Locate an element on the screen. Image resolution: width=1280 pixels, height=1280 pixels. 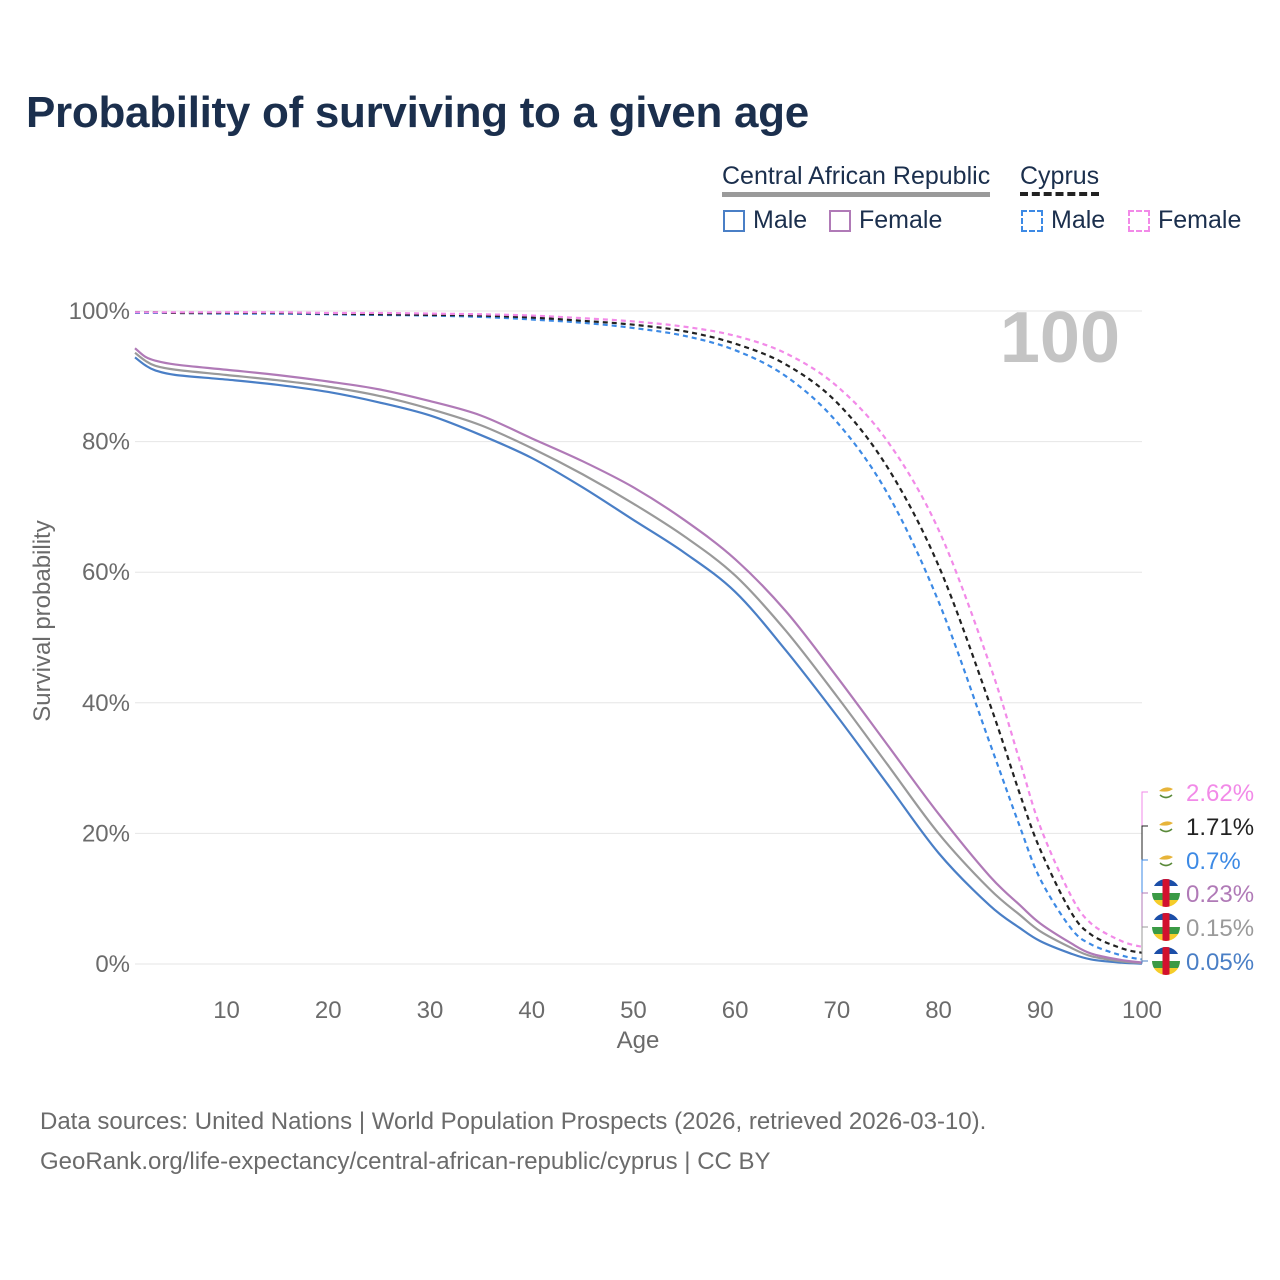
legend-car-male: Male is located at coordinates (765, 220).